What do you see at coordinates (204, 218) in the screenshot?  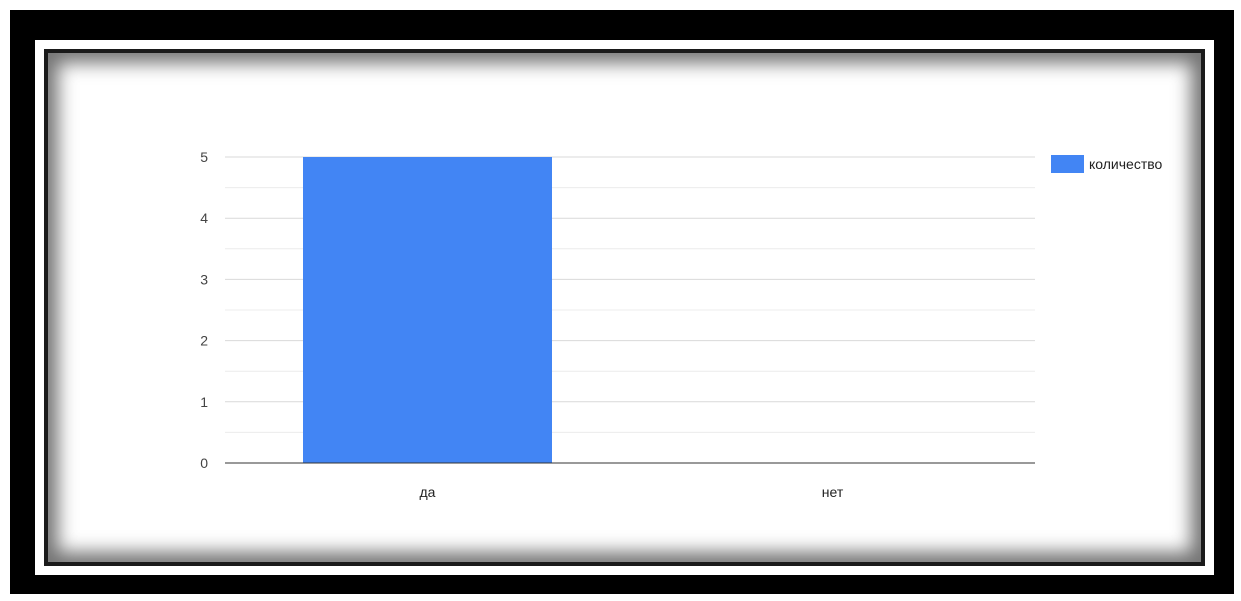 I see `y-tick-label: 4` at bounding box center [204, 218].